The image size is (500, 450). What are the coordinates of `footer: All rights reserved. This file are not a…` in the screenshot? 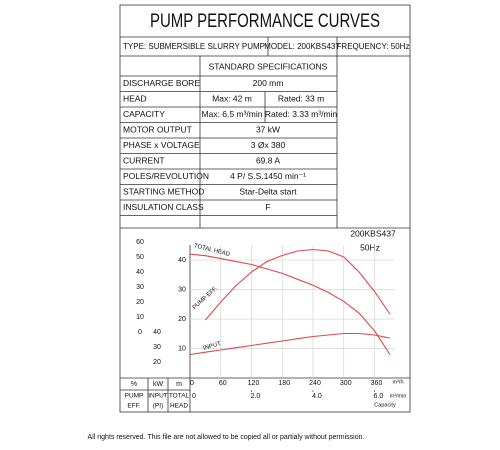 It's located at (226, 437).